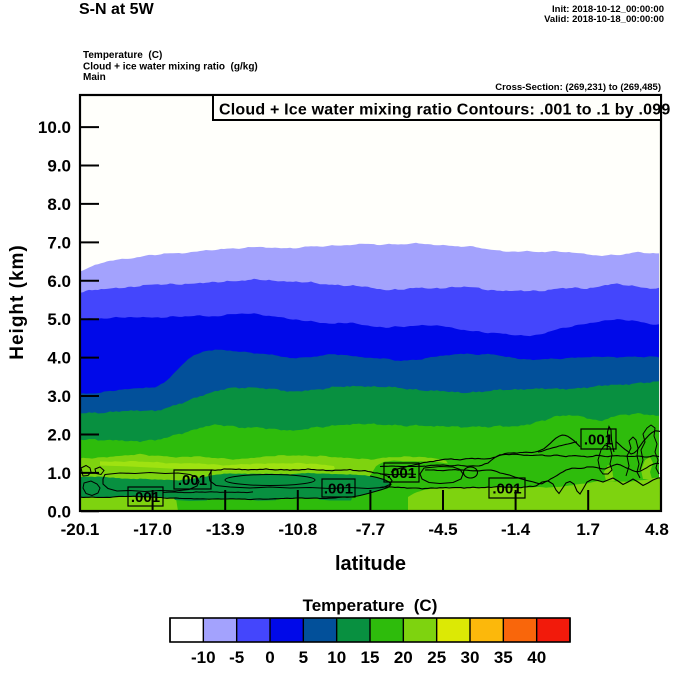 This screenshot has height=673, width=674. What do you see at coordinates (604, 19) in the screenshot?
I see `svg-text: Valid: 2018-10-18_00:00:00` at bounding box center [604, 19].